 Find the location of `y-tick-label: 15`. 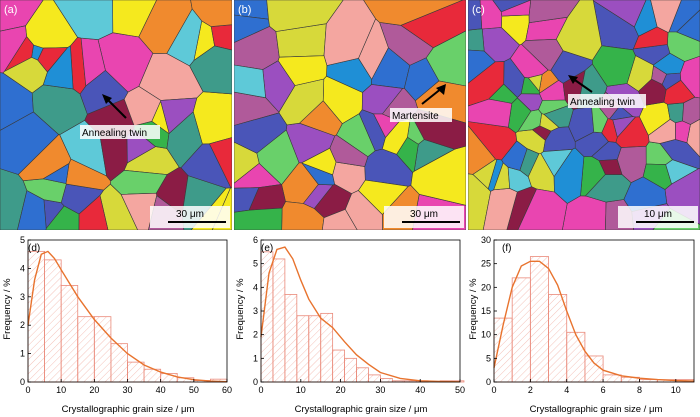

y-tick-label: 15 is located at coordinates (486, 311).